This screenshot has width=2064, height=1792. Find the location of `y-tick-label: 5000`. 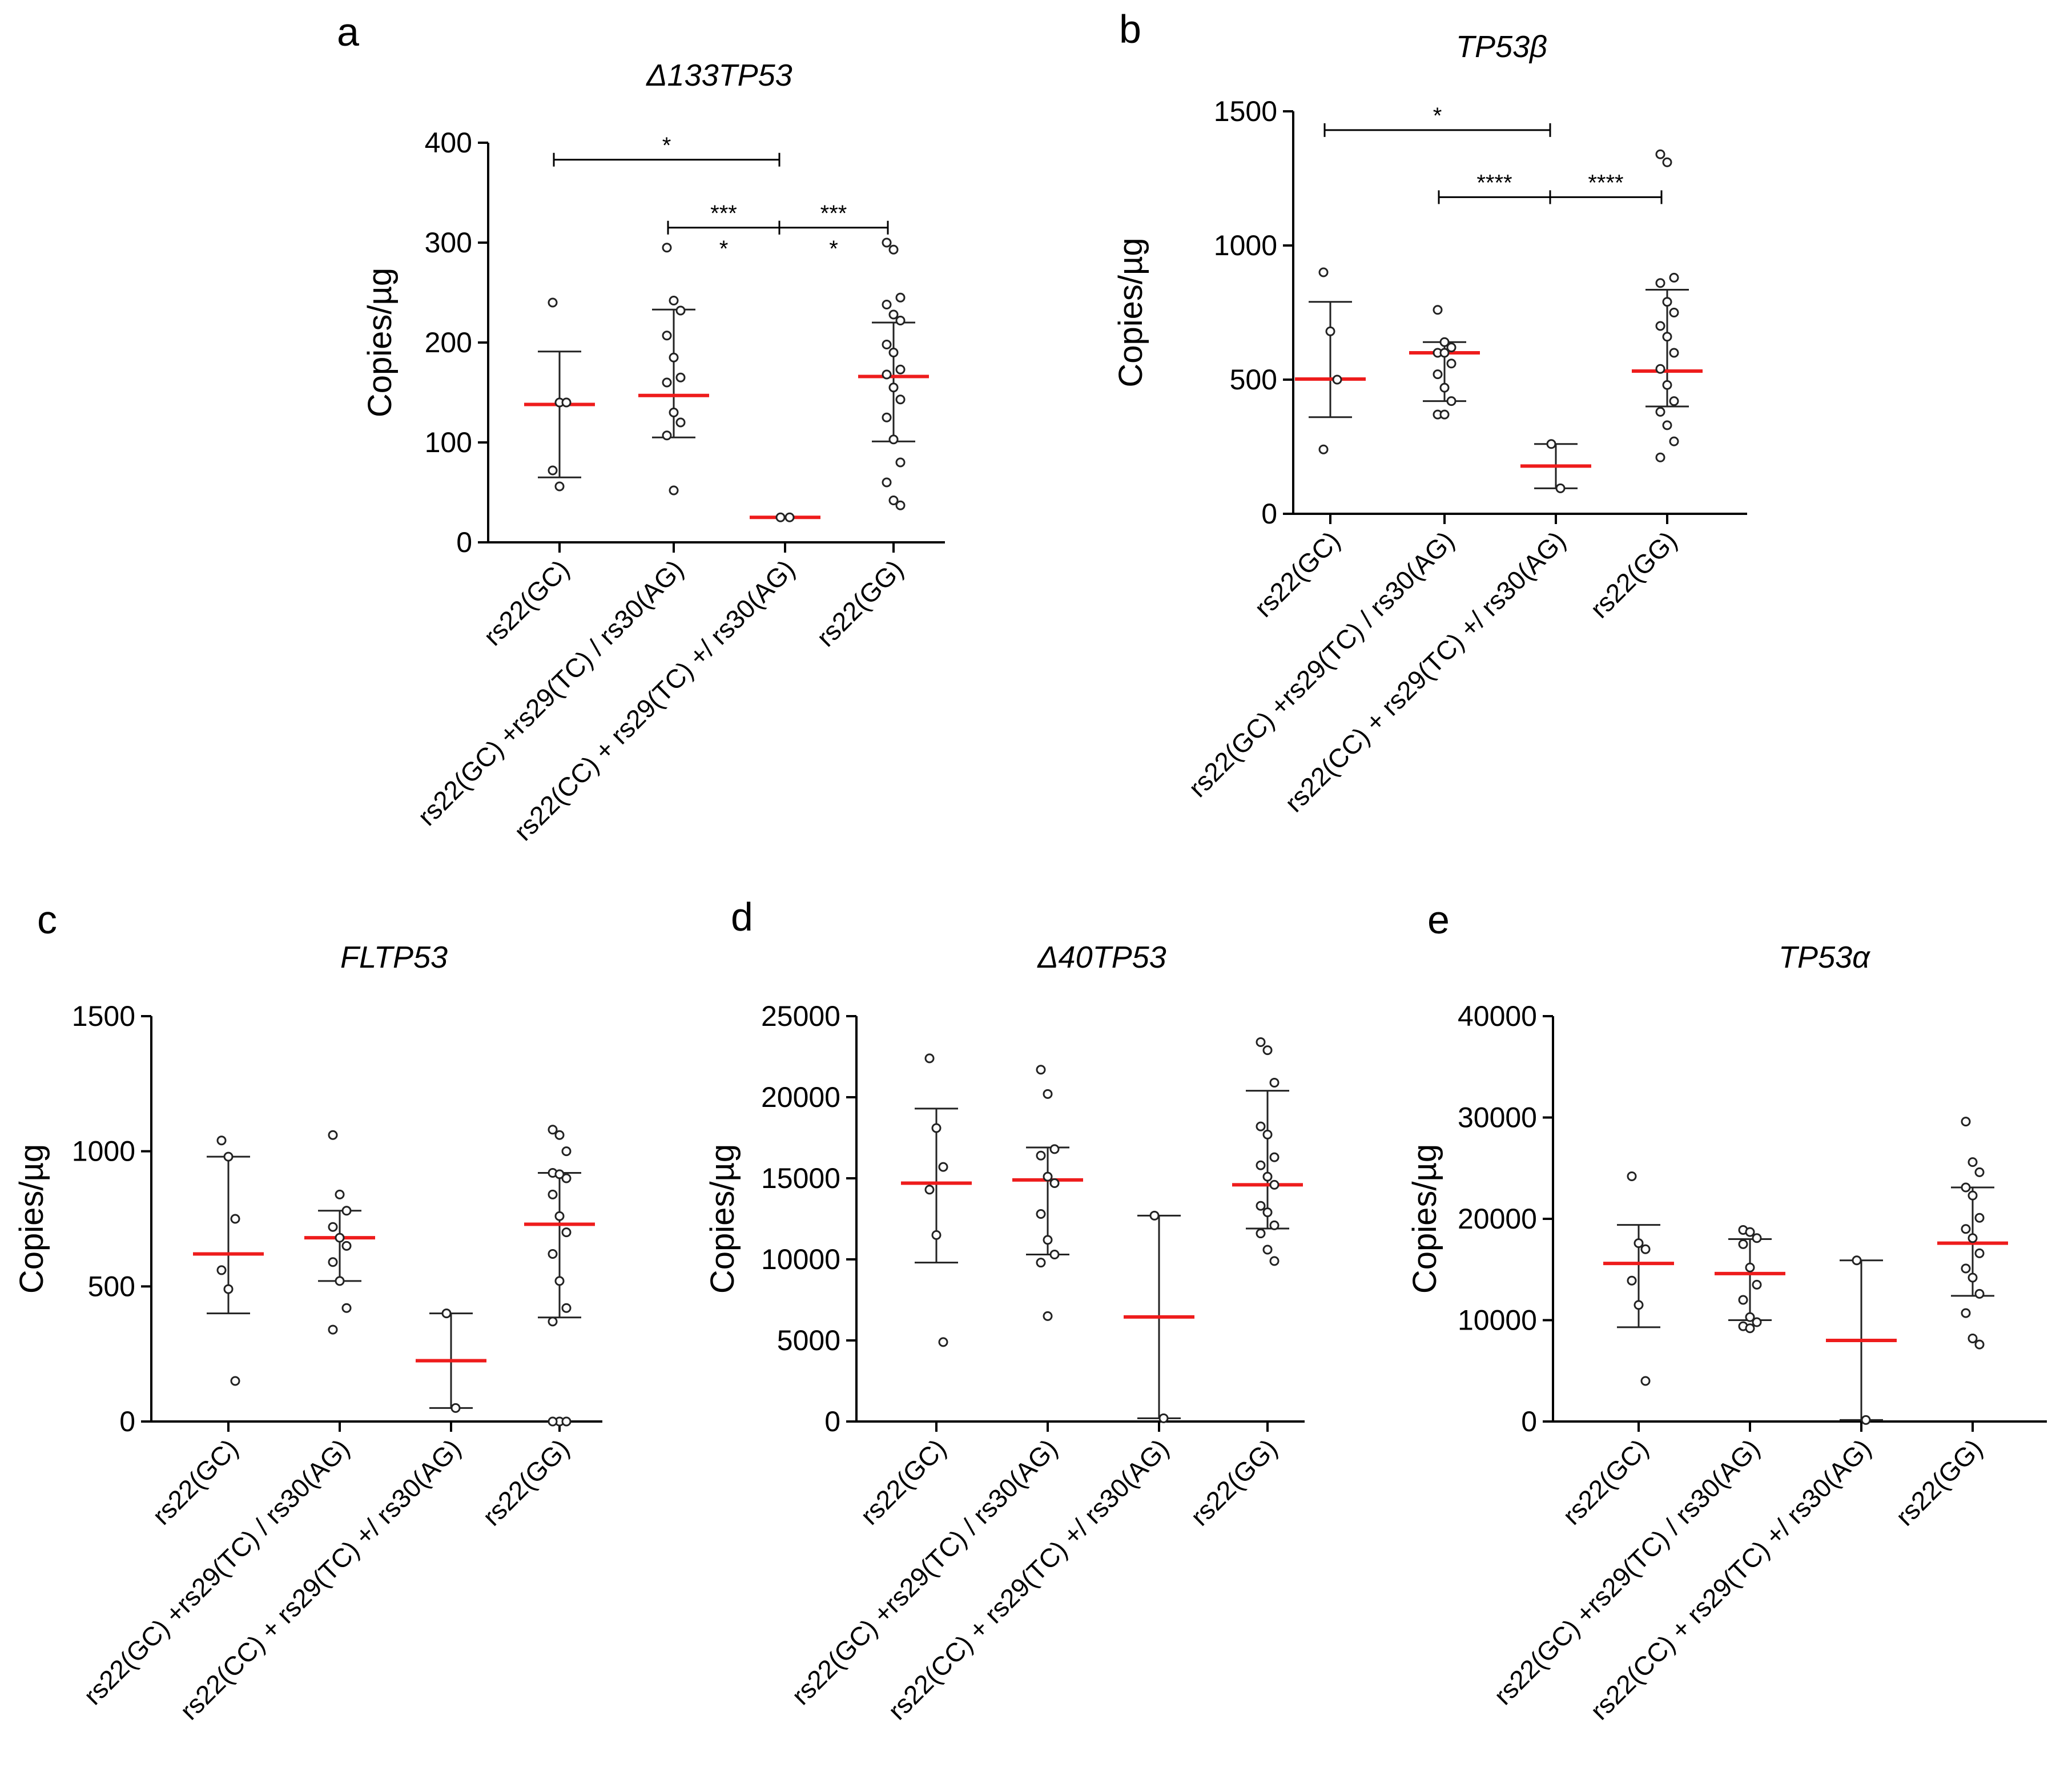

y-tick-label: 5000 is located at coordinates (808, 1340).